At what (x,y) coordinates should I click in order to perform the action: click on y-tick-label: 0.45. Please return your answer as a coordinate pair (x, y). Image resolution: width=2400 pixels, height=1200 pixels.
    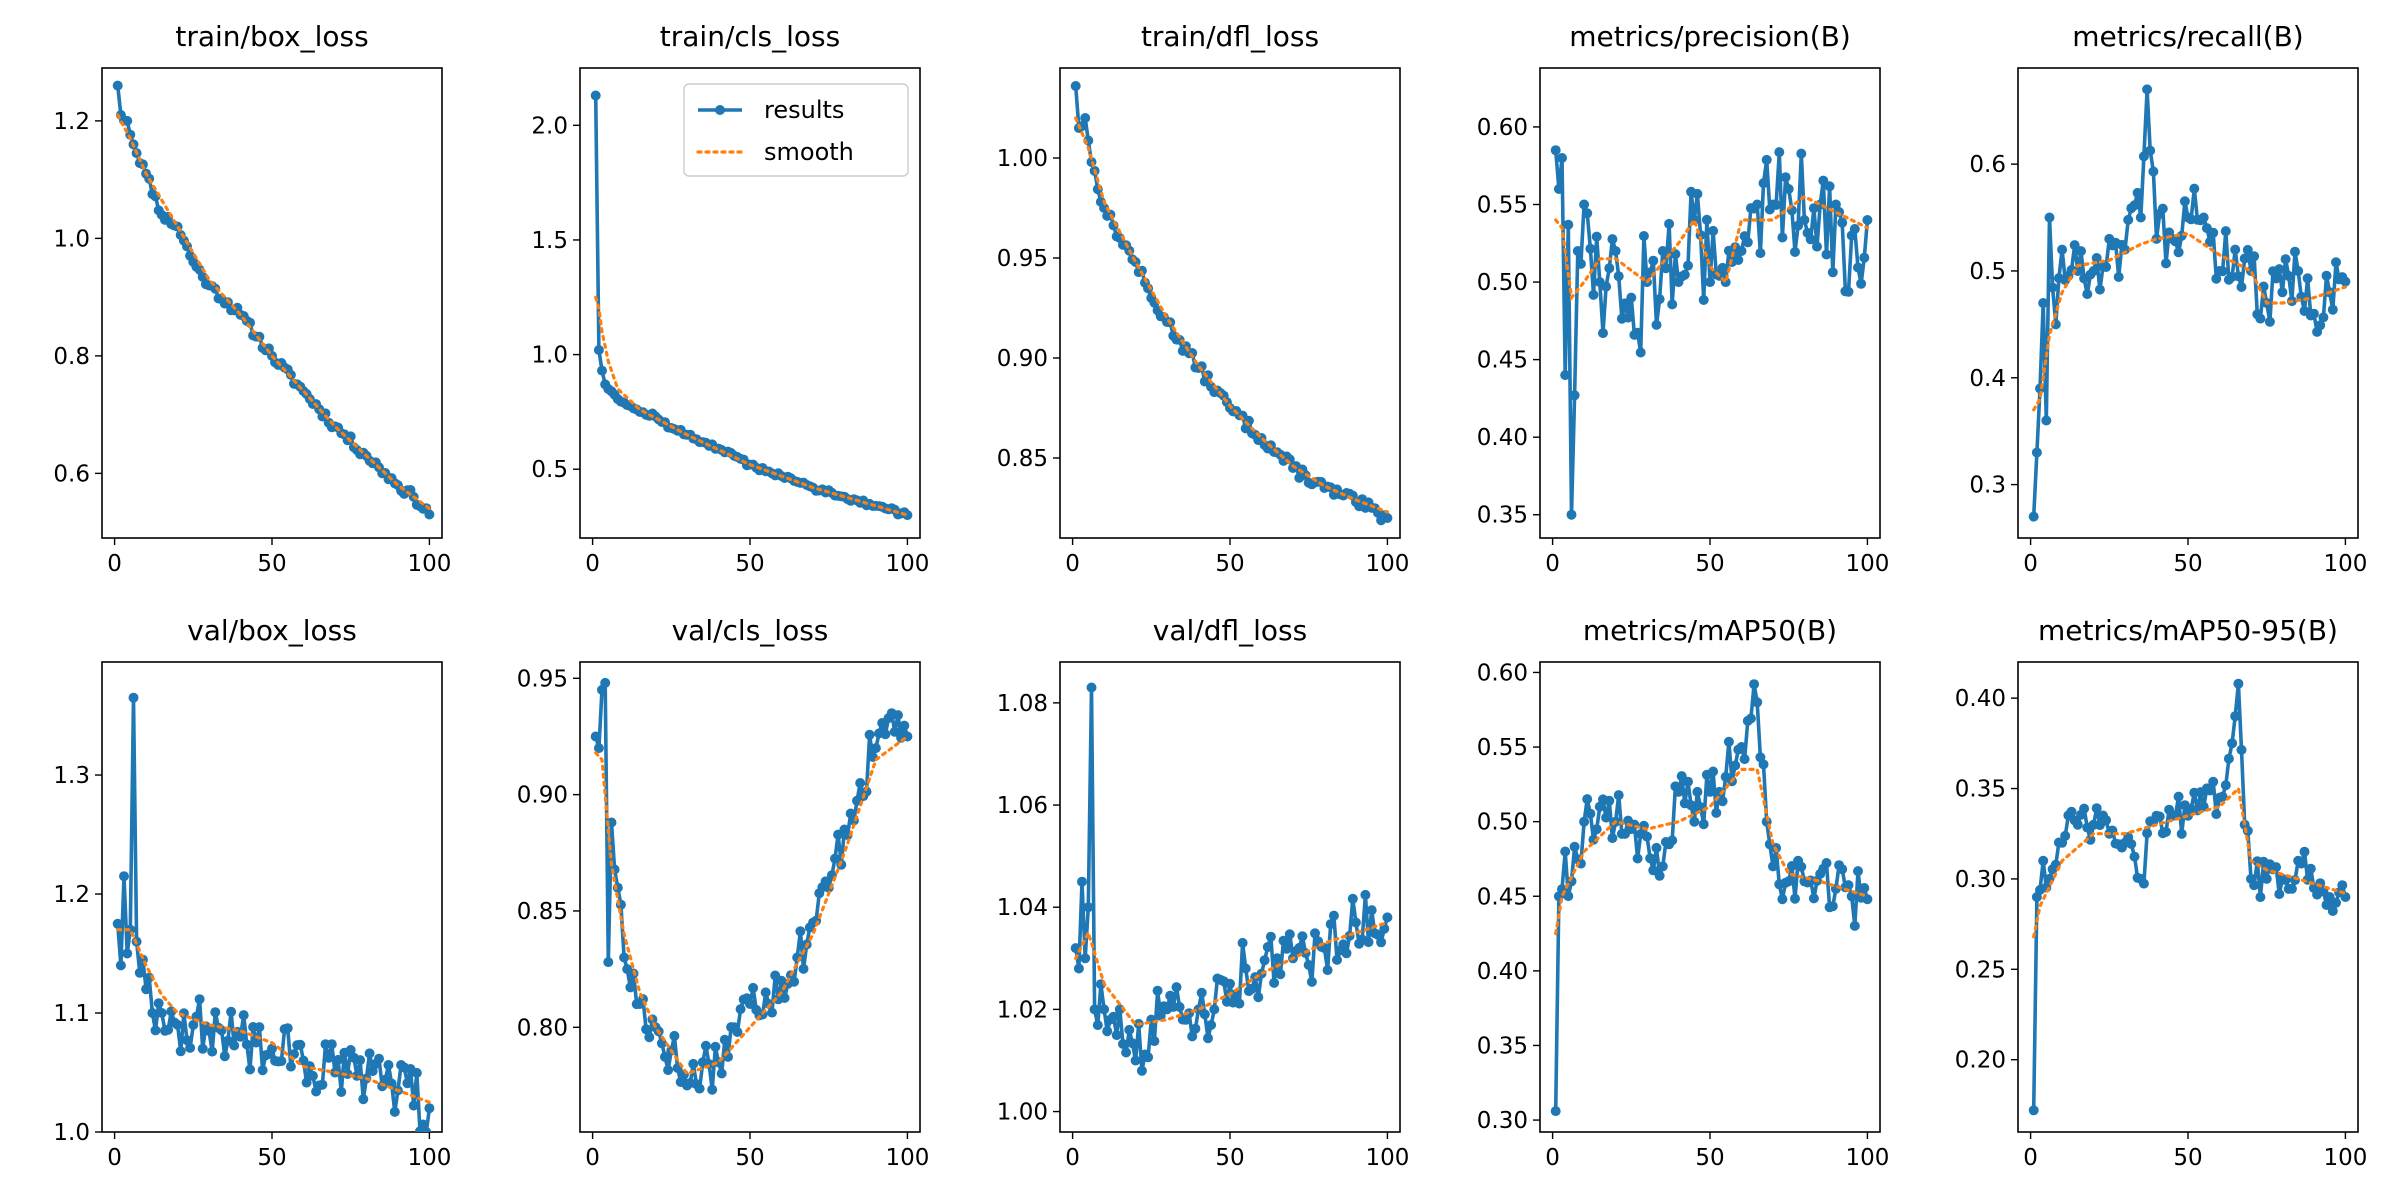
    Looking at the image, I should click on (1502, 361).